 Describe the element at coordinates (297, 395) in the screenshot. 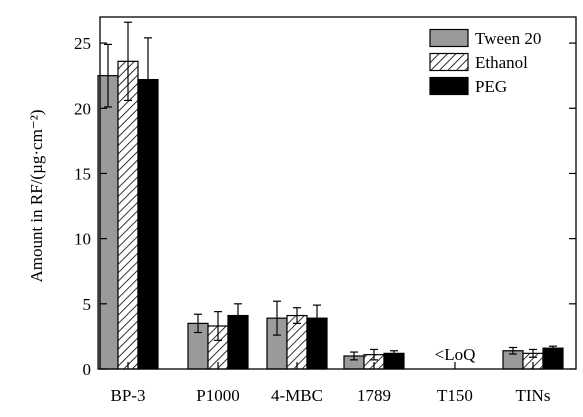

I see `x-tick-label-4-mbc: 4-MBC` at that location.